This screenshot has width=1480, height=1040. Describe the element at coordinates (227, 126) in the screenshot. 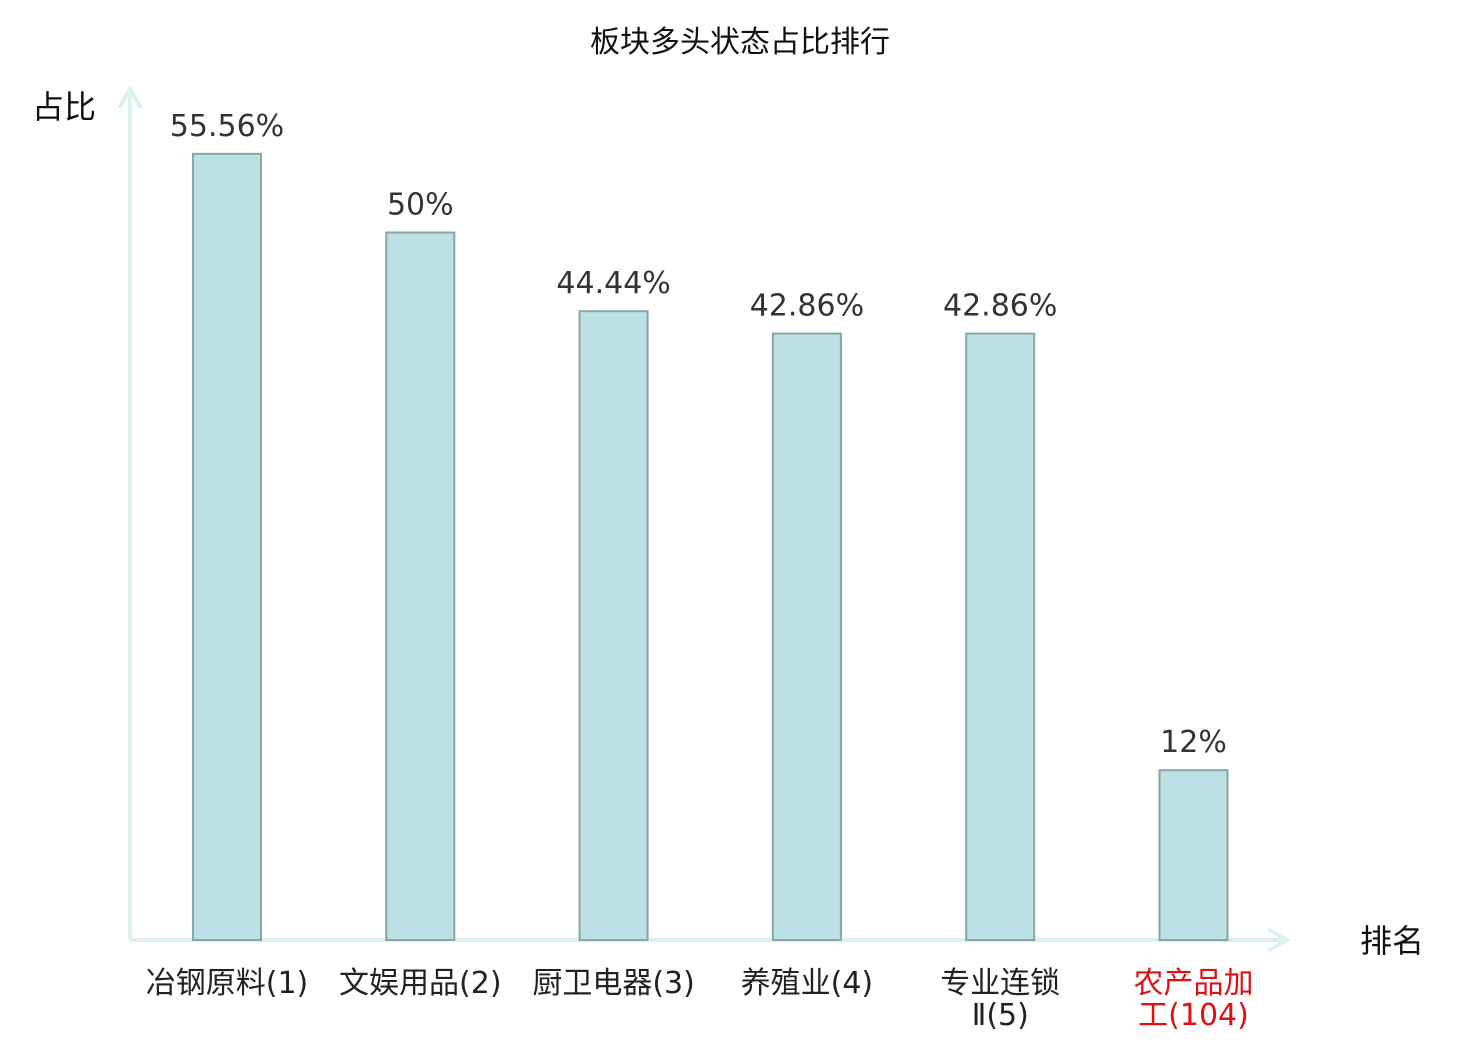

I see `value-label-1: 55.56%` at that location.